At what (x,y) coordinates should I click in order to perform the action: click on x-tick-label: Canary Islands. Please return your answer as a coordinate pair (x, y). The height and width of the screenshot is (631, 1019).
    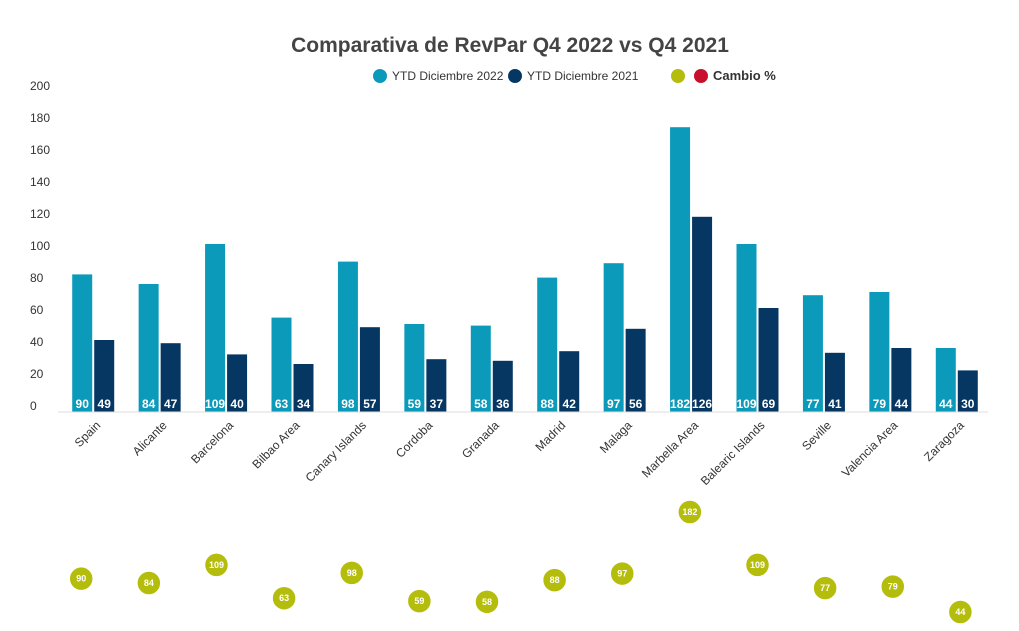
    Looking at the image, I should click on (336, 451).